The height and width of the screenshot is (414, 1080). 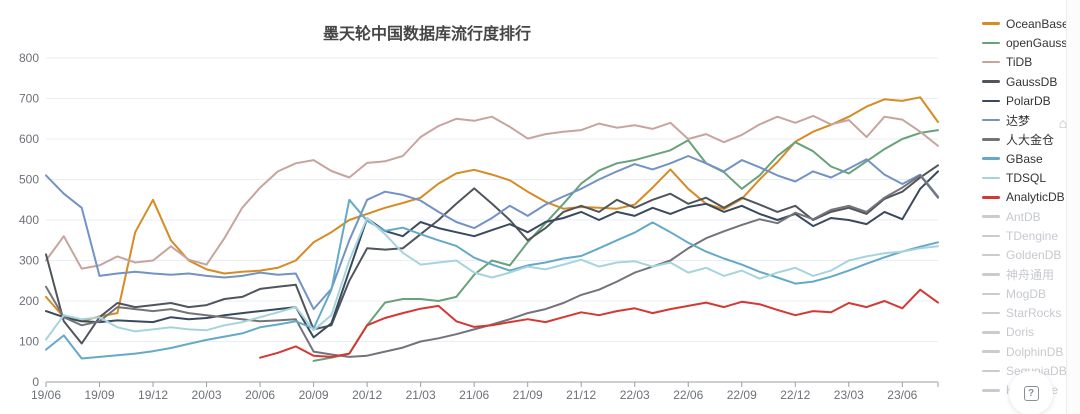 I want to click on legend-item-神舟通用: 神舟通用, so click(x=1030, y=274).